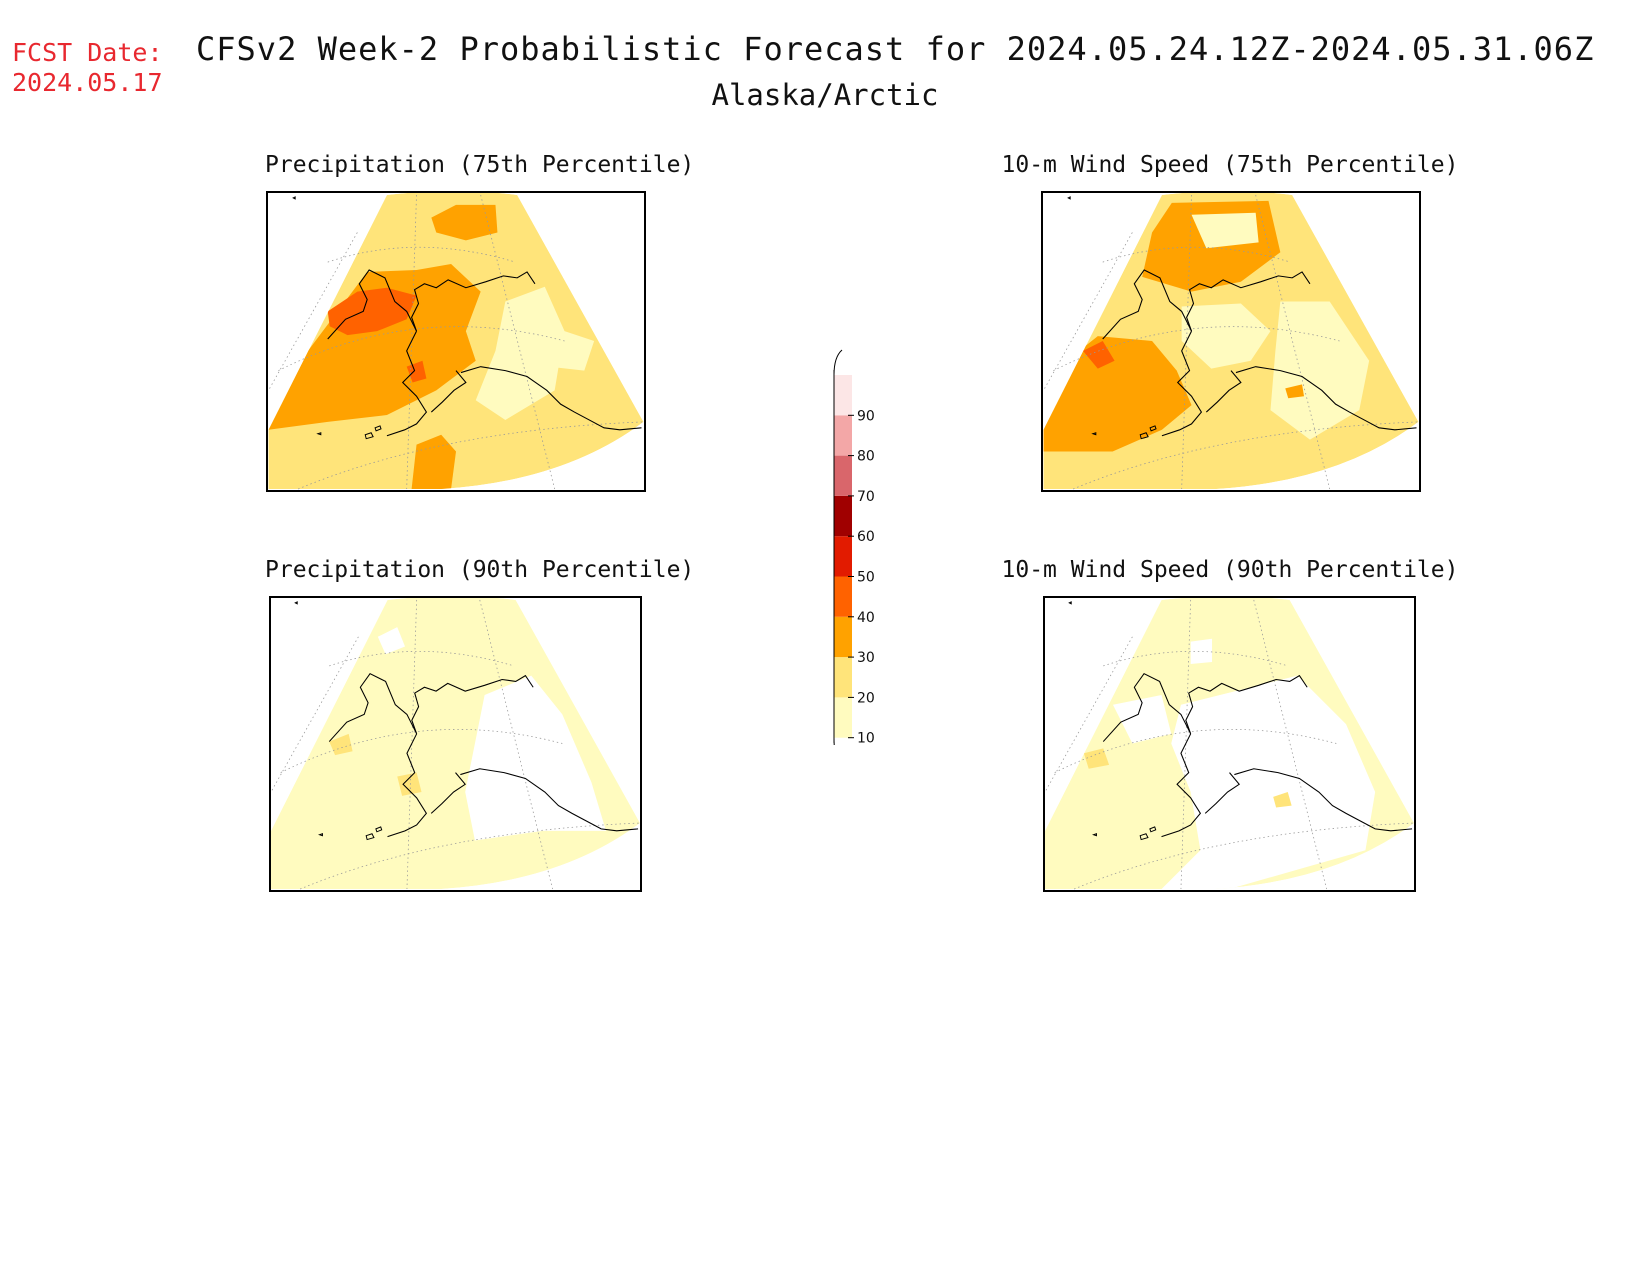 The image size is (1650, 1275). I want to click on region-subtitle: Alaska/Arctic, so click(825, 95).